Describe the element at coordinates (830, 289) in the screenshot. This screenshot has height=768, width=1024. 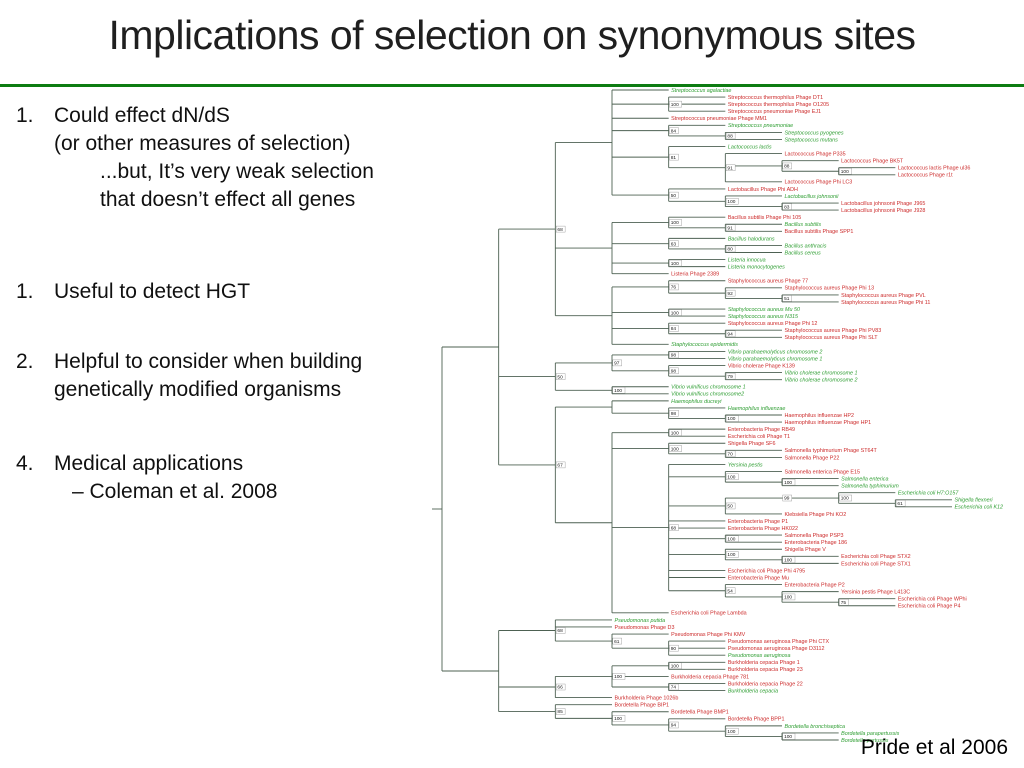
I see `taxon-label: Staphylococcus aureus Phage Phi 13` at that location.